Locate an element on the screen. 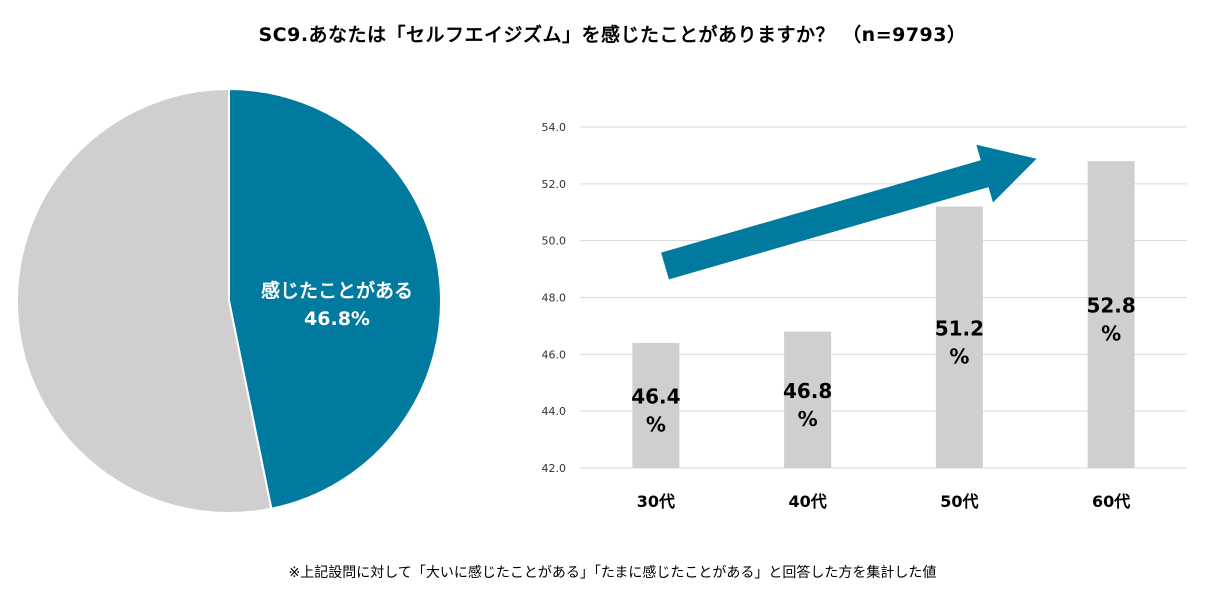  chart-title: SC9.あなたは「セルフエイジズム」を感じたことがありますか？ （n=9793） is located at coordinates (612, 35).